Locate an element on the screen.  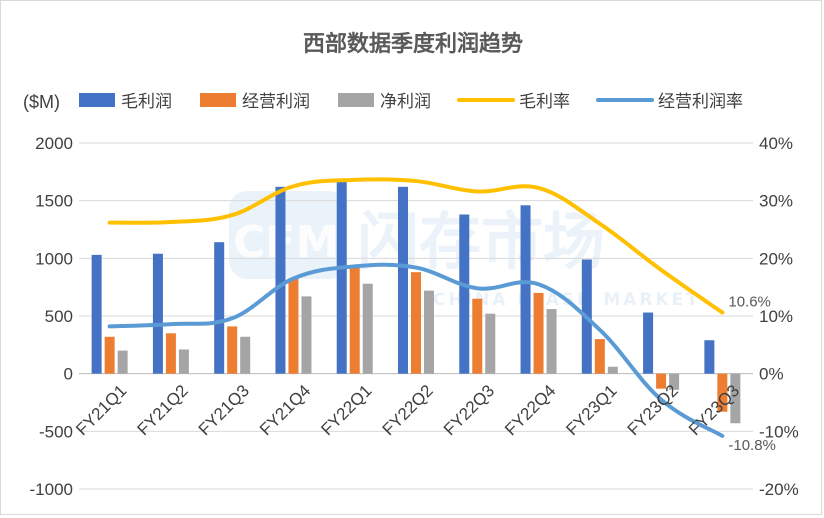
legend-label: 毛利率 is located at coordinates (544, 102).